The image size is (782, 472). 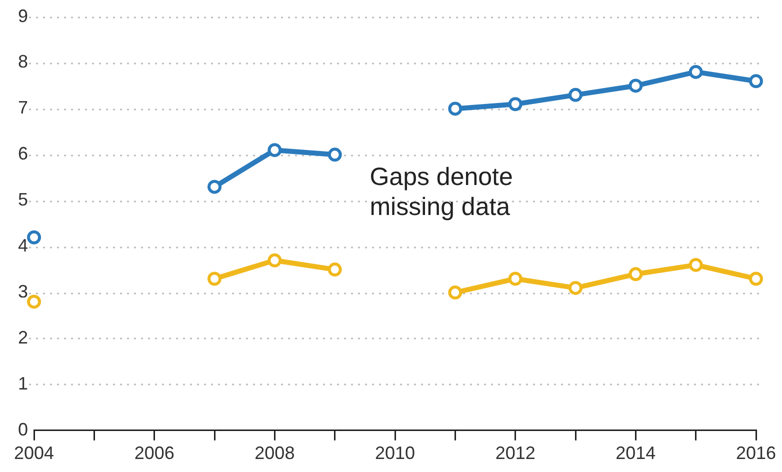 What do you see at coordinates (34, 453) in the screenshot?
I see `x-tick-label: 2004` at bounding box center [34, 453].